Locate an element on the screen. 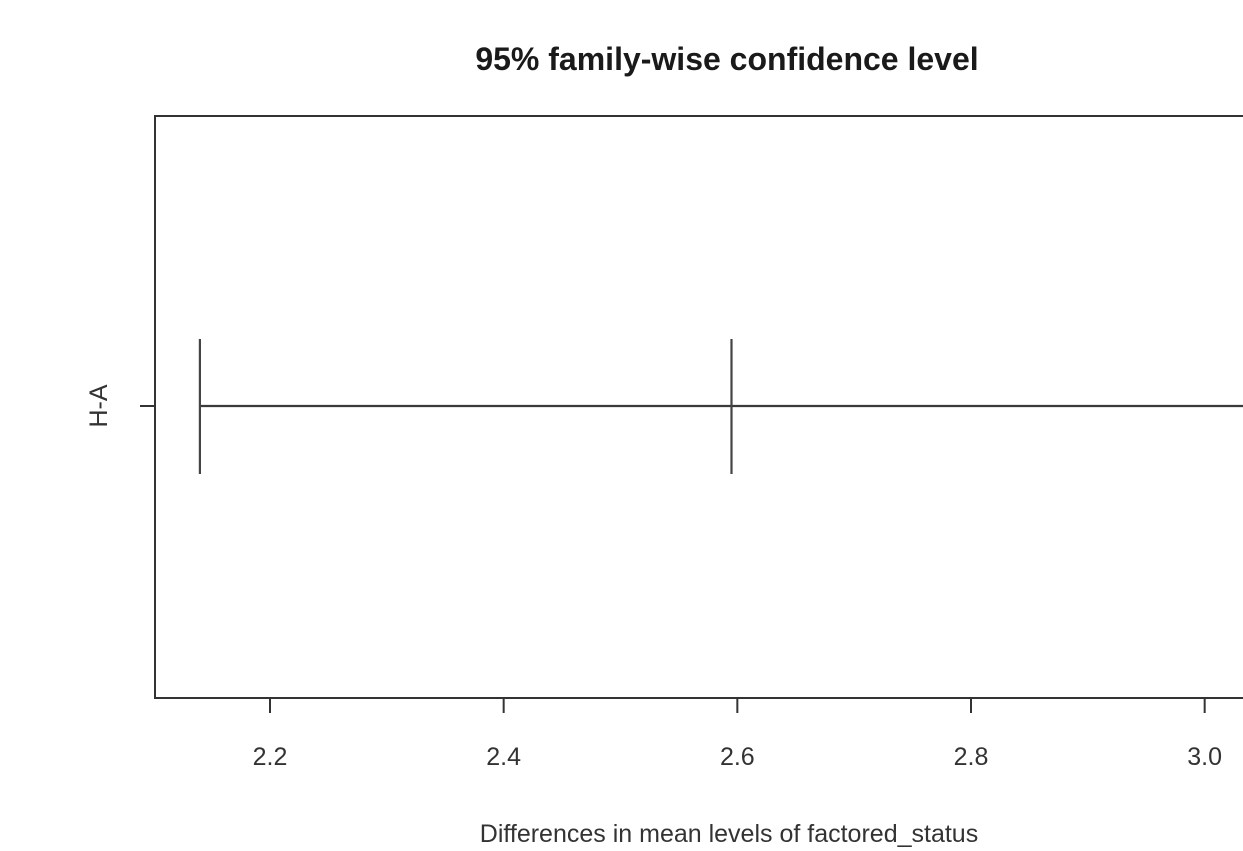 The image size is (1243, 851). chart-title: 95% family-wise confidence level is located at coordinates (726, 59).